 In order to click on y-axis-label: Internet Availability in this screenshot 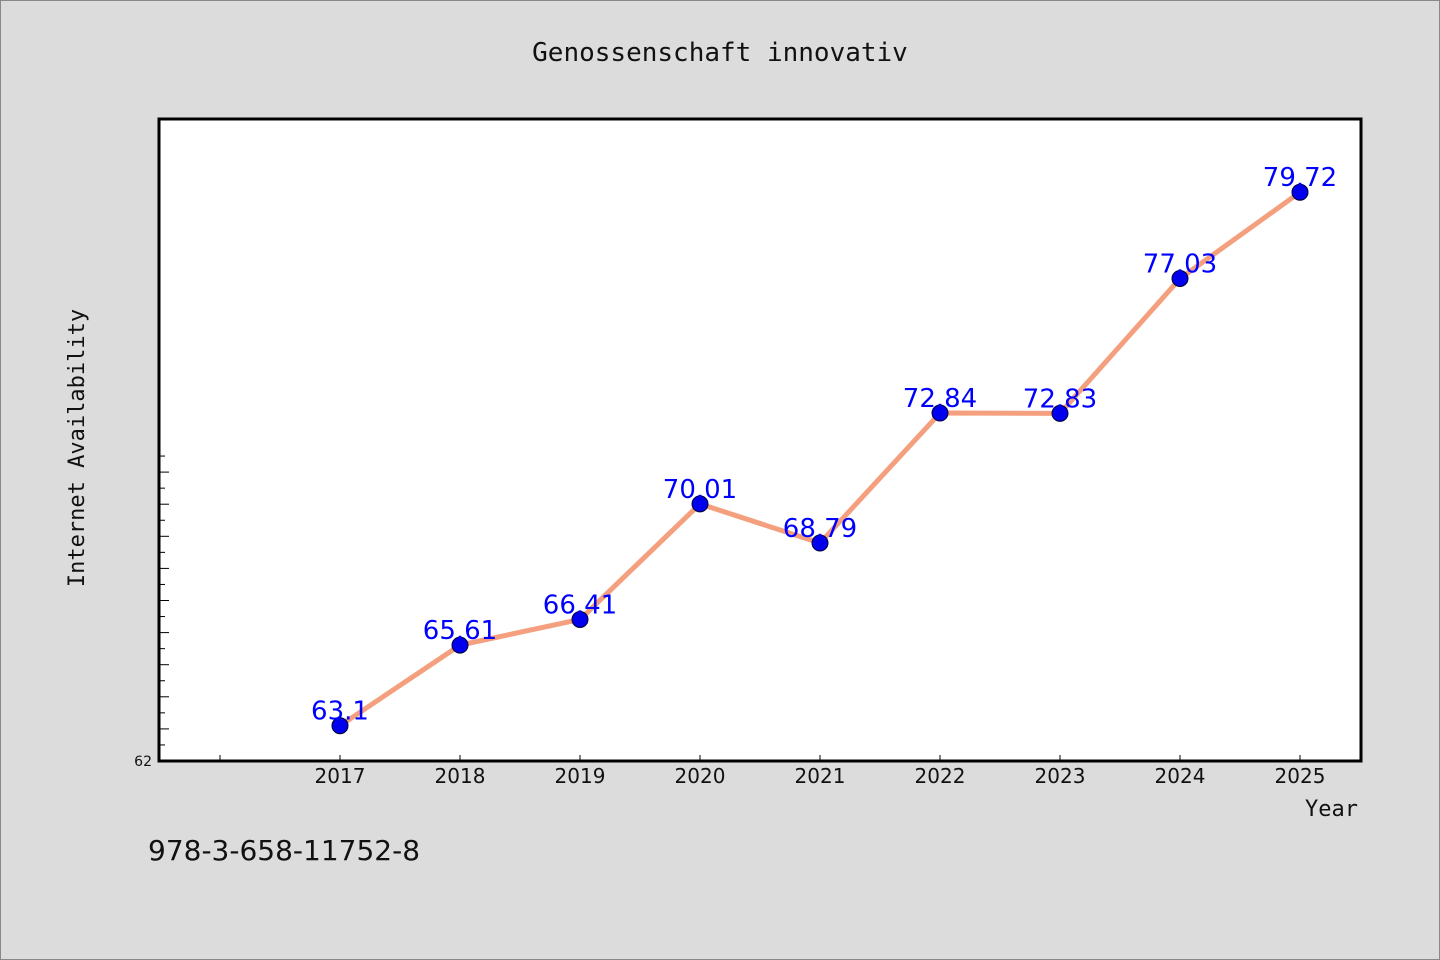, I will do `click(77, 448)`.